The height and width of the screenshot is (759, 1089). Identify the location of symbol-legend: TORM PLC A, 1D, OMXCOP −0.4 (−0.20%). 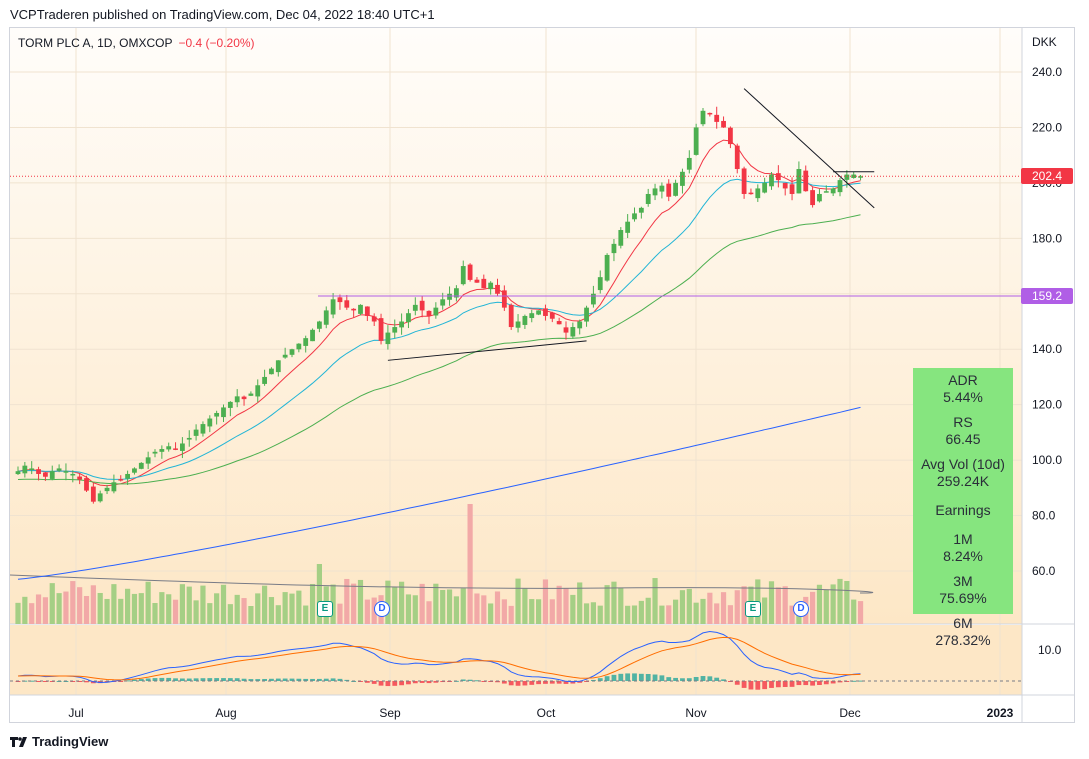
(136, 43).